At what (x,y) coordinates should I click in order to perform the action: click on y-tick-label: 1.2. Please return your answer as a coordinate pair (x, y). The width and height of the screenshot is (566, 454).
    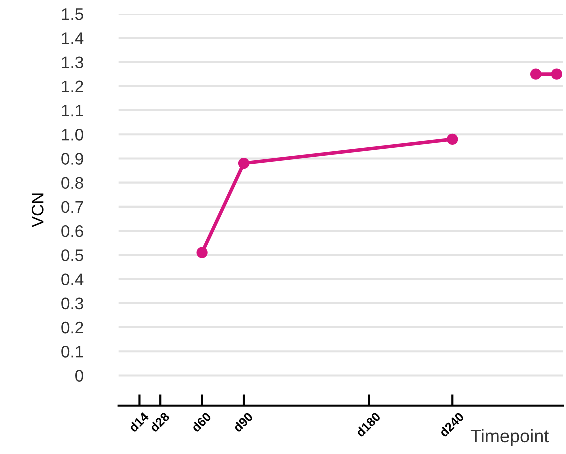
    Looking at the image, I should click on (73, 86).